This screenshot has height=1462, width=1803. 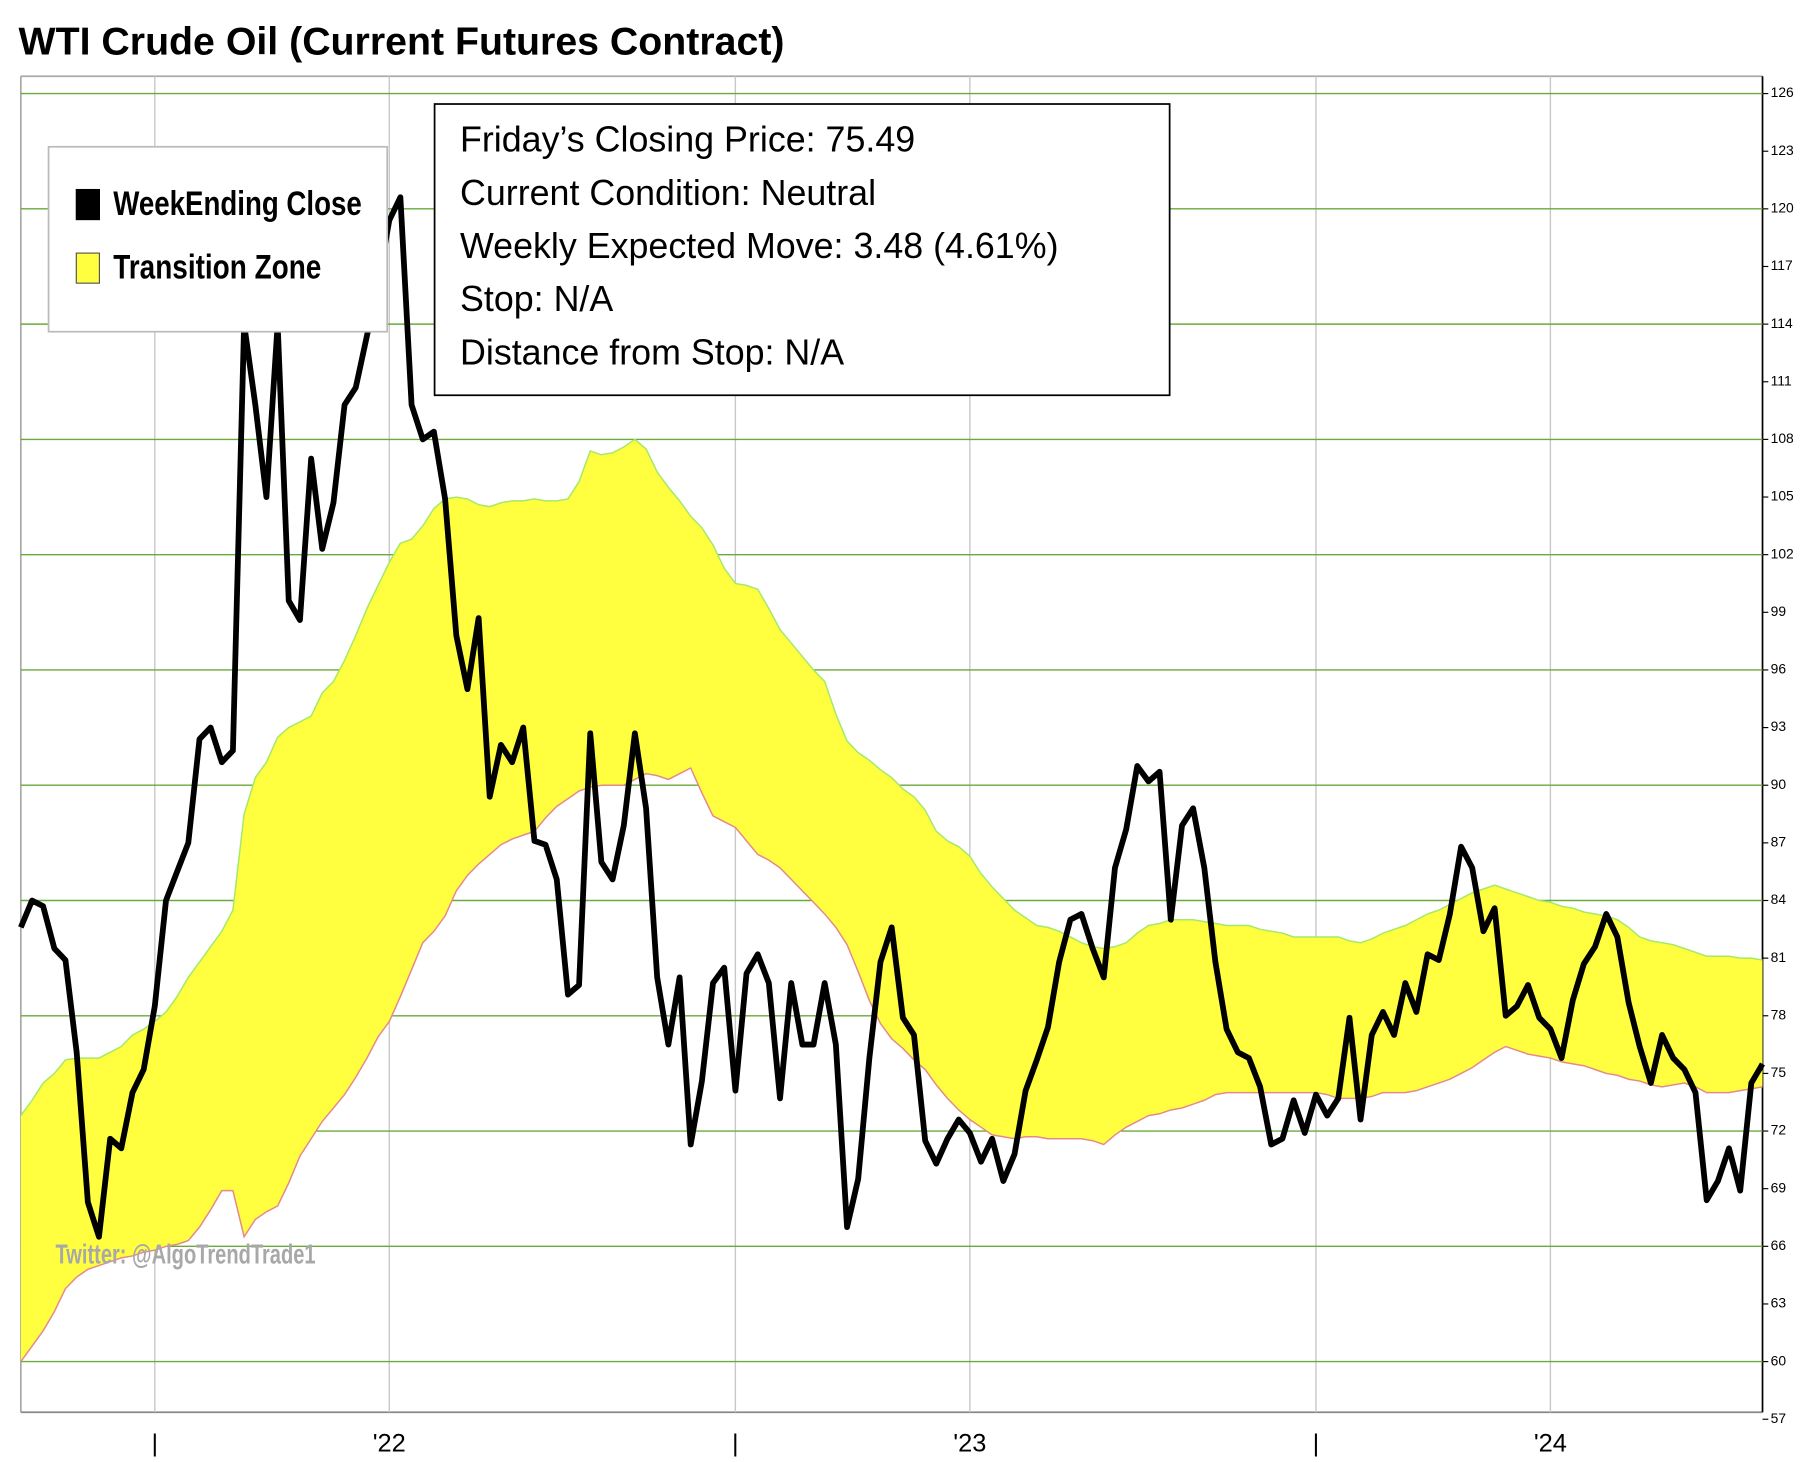 I want to click on info-line: Stop: N/A, so click(x=536, y=299).